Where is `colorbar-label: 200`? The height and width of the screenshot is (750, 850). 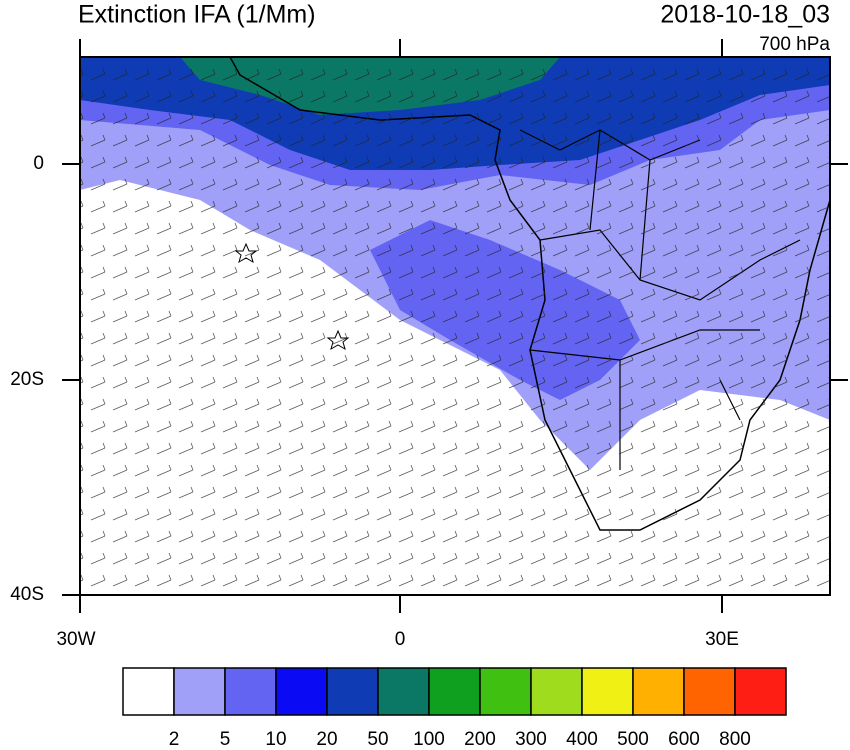 colorbar-label: 200 is located at coordinates (480, 739).